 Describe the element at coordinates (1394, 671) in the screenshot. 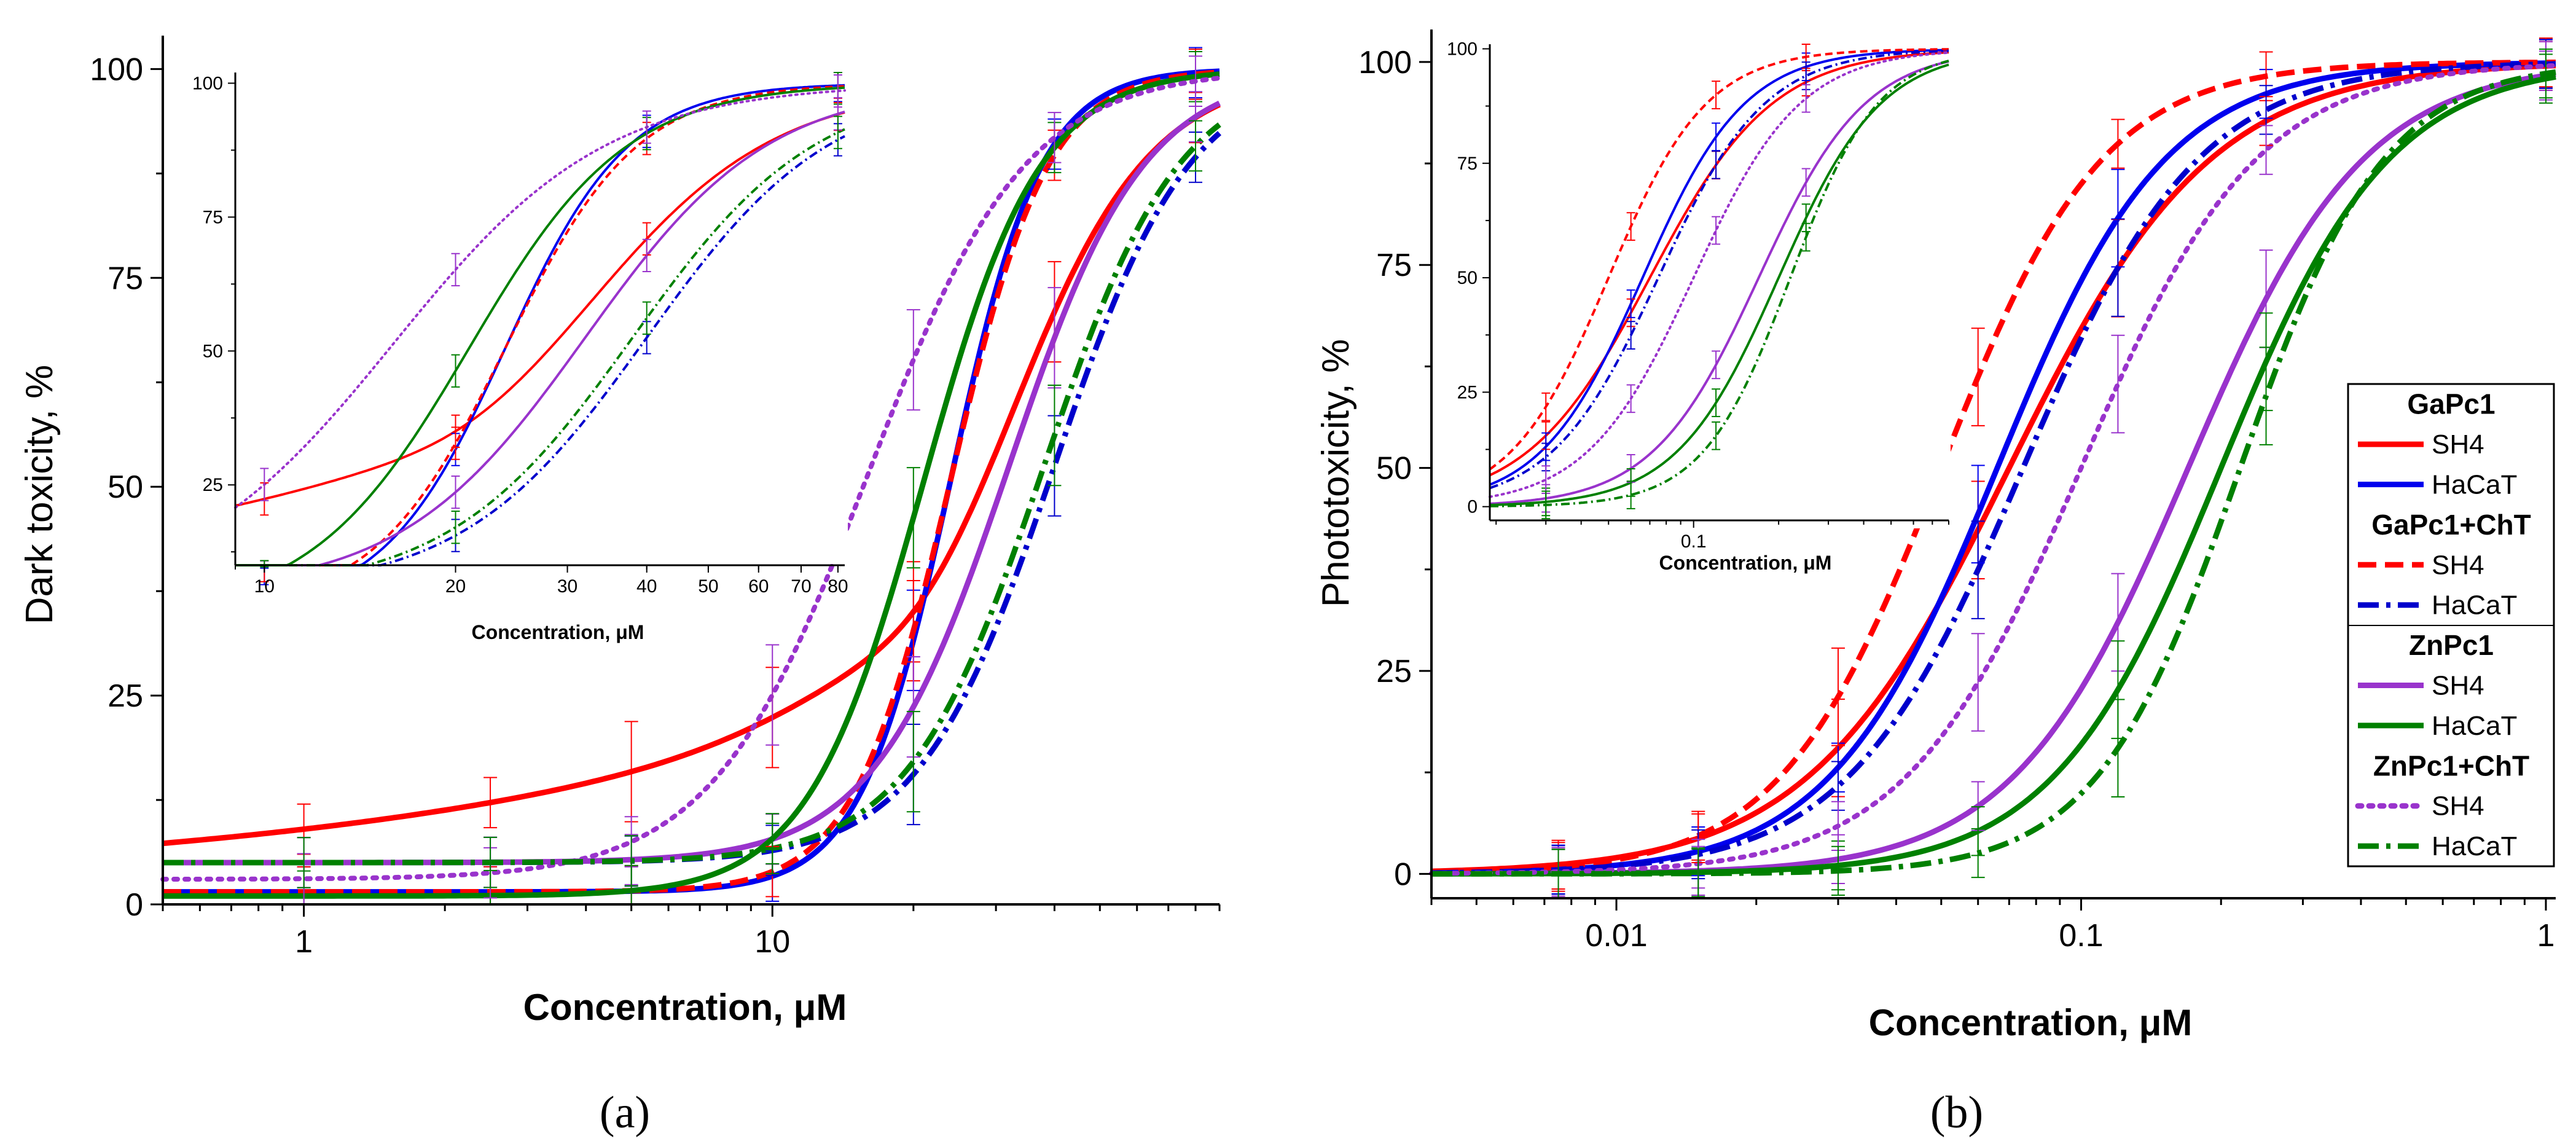

I see `panel-b-y-tick-label: 25` at that location.